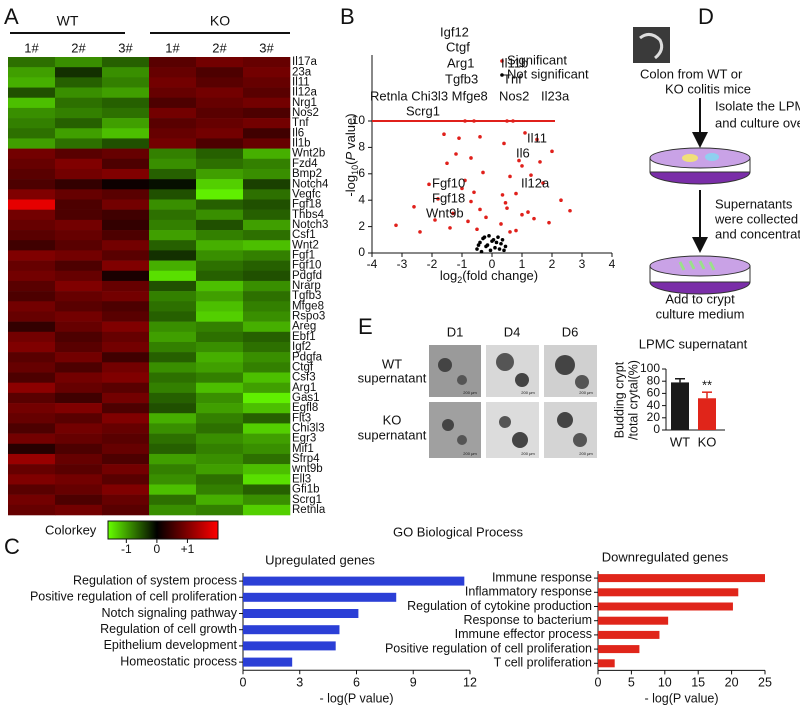 The width and height of the screenshot is (800, 707). Describe the element at coordinates (514, 62) in the screenshot. I see `gene-annotation: Il11b` at that location.